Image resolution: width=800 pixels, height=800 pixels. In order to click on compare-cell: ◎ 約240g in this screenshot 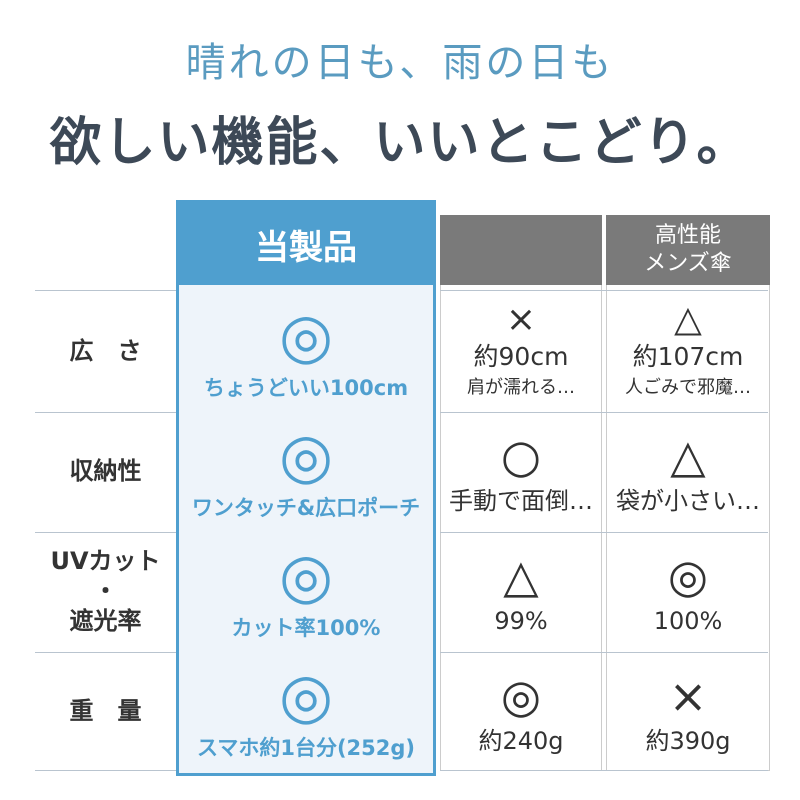, I will do `click(521, 711)`.